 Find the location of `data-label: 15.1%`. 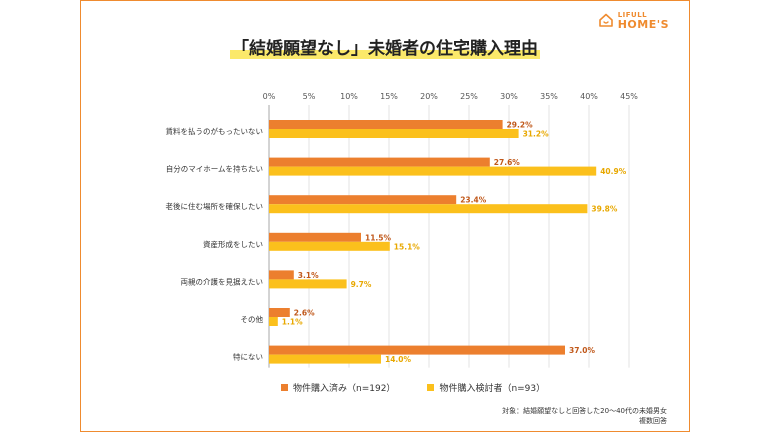

data-label: 15.1% is located at coordinates (407, 246).